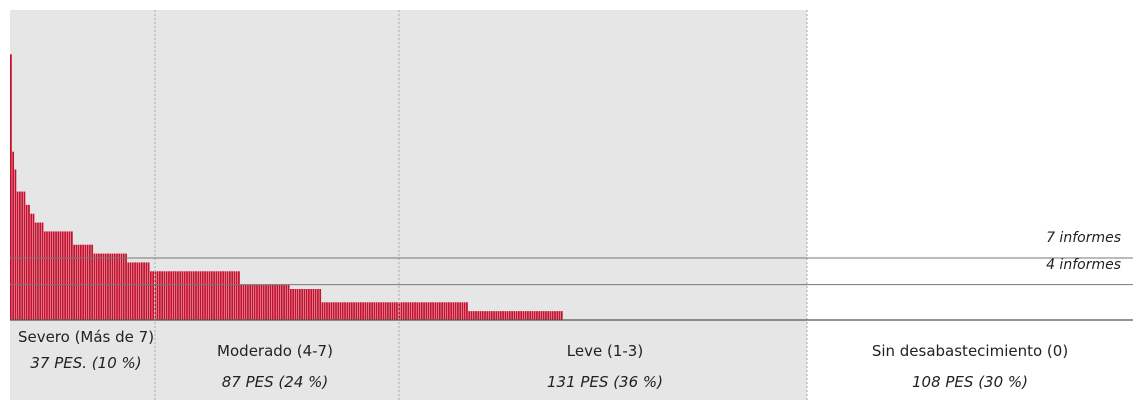 This screenshot has width=1133, height=400. What do you see at coordinates (86, 337) in the screenshot?
I see `segment-category-severo: Severo (Más de 7)` at bounding box center [86, 337].